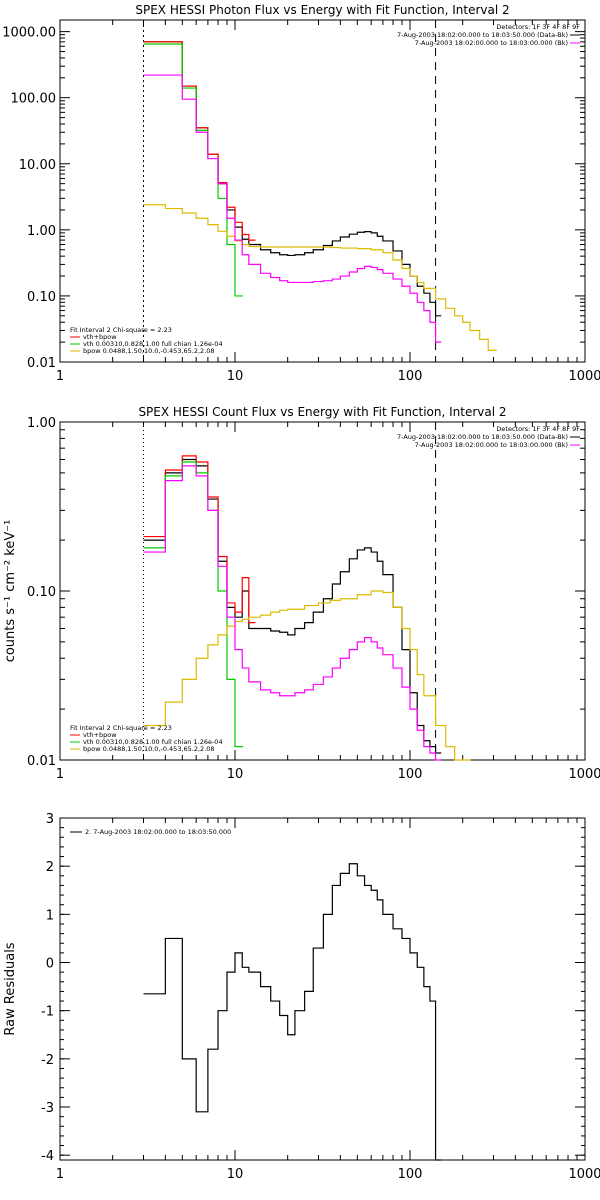  What do you see at coordinates (538, 27) in the screenshot?
I see `chart1-detectors-label: Detectors: 1F 3F 4F 8F 9F` at bounding box center [538, 27].